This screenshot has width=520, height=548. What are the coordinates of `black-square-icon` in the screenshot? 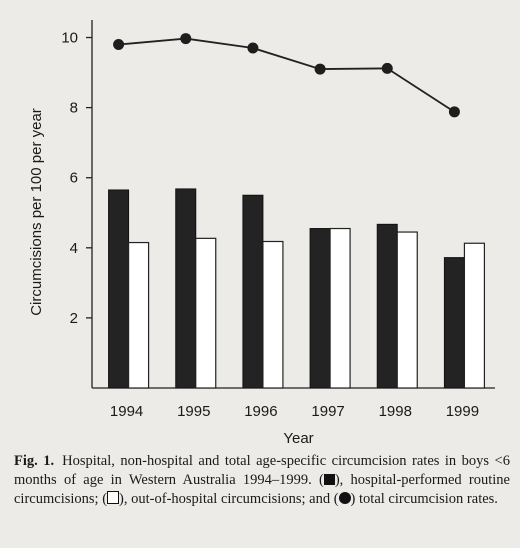 It's located at (329, 479).